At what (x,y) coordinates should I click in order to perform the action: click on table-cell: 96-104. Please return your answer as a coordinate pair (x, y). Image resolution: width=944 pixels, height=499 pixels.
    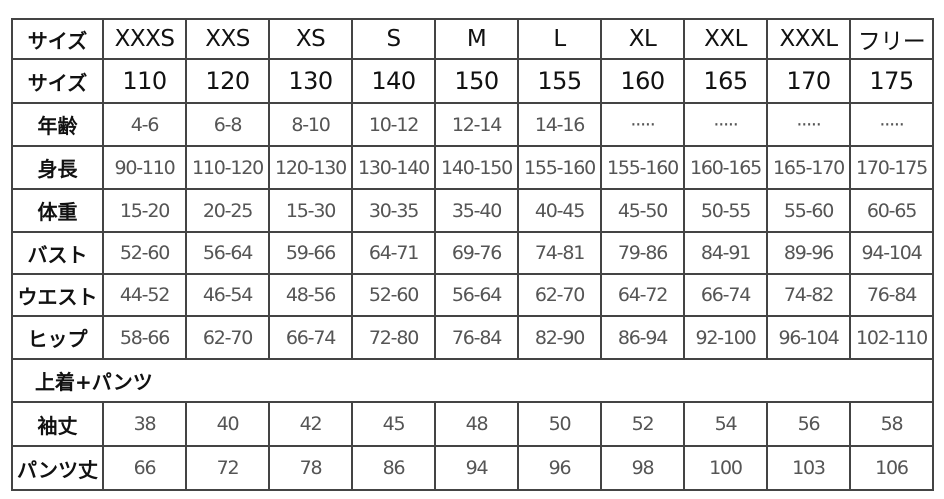
    Looking at the image, I should click on (808, 337).